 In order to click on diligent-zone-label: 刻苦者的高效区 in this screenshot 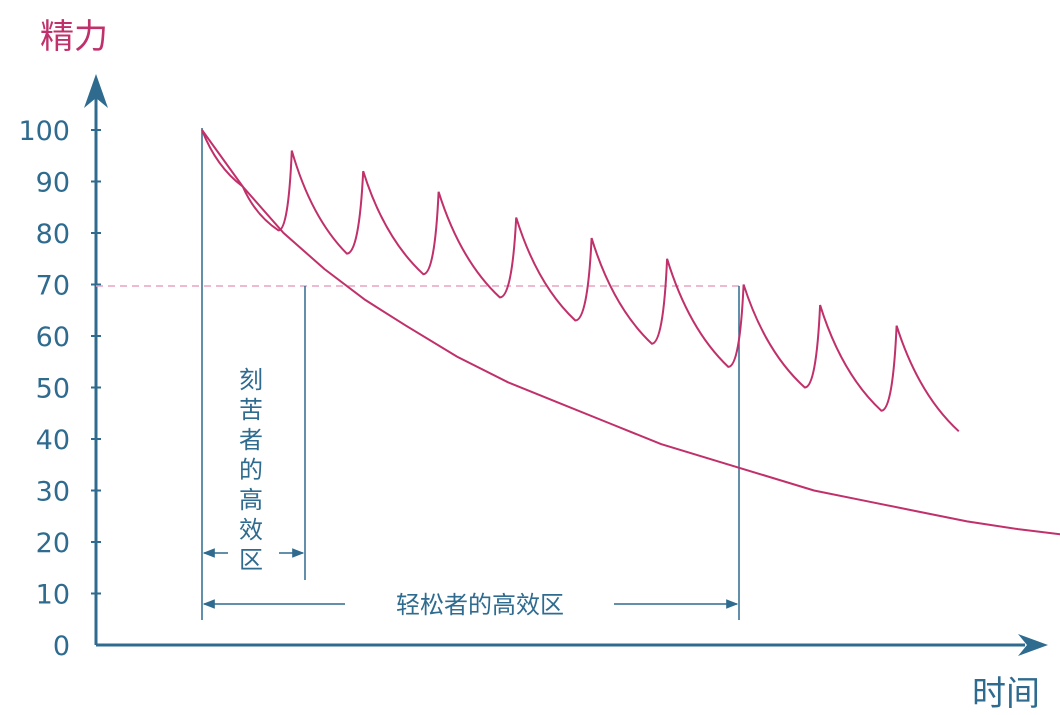, I will do `click(251, 470)`.